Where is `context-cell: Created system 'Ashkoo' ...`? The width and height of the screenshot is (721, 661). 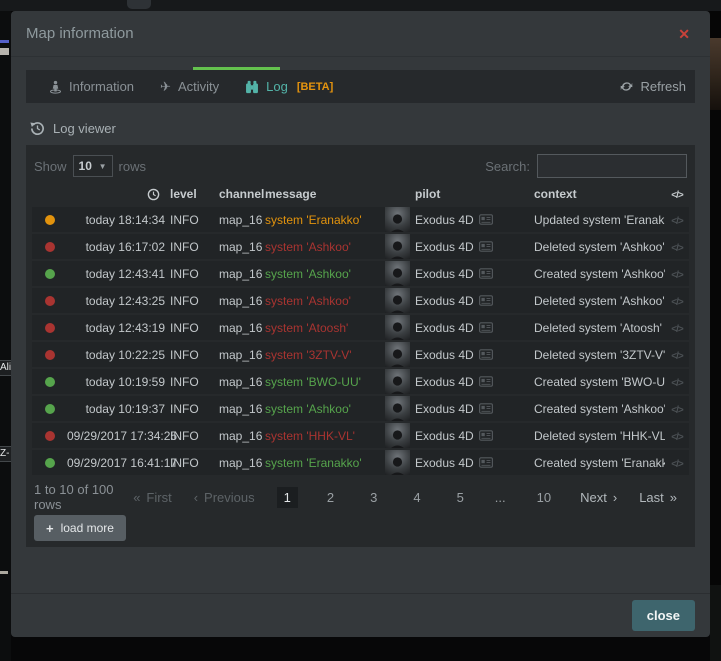 context-cell: Created system 'Ashkoo' ... is located at coordinates (599, 273).